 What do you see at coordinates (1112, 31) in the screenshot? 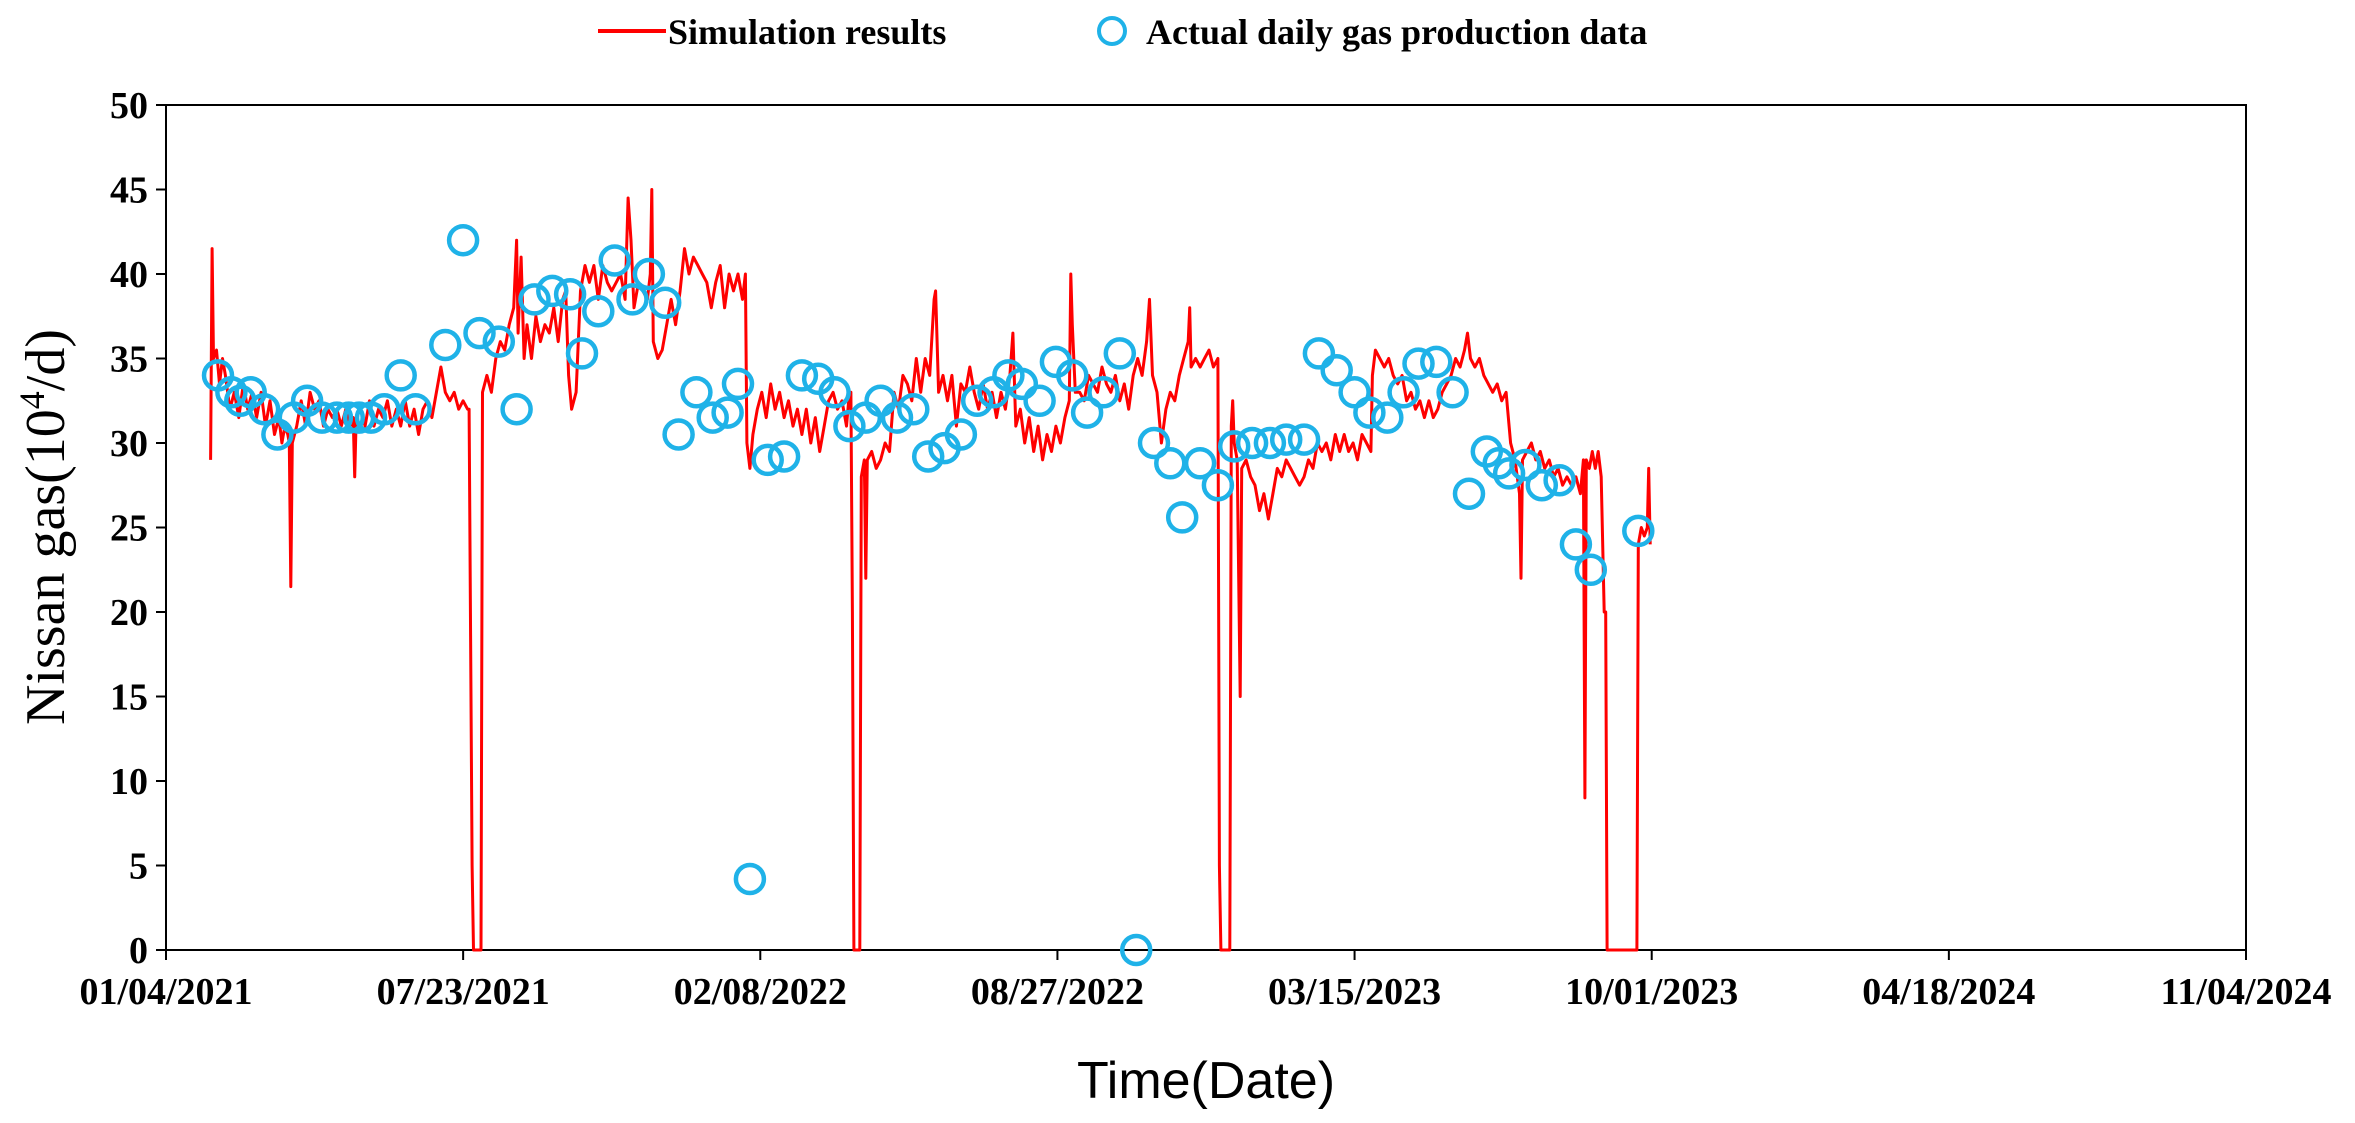
I see `legend-circle-marker` at bounding box center [1112, 31].